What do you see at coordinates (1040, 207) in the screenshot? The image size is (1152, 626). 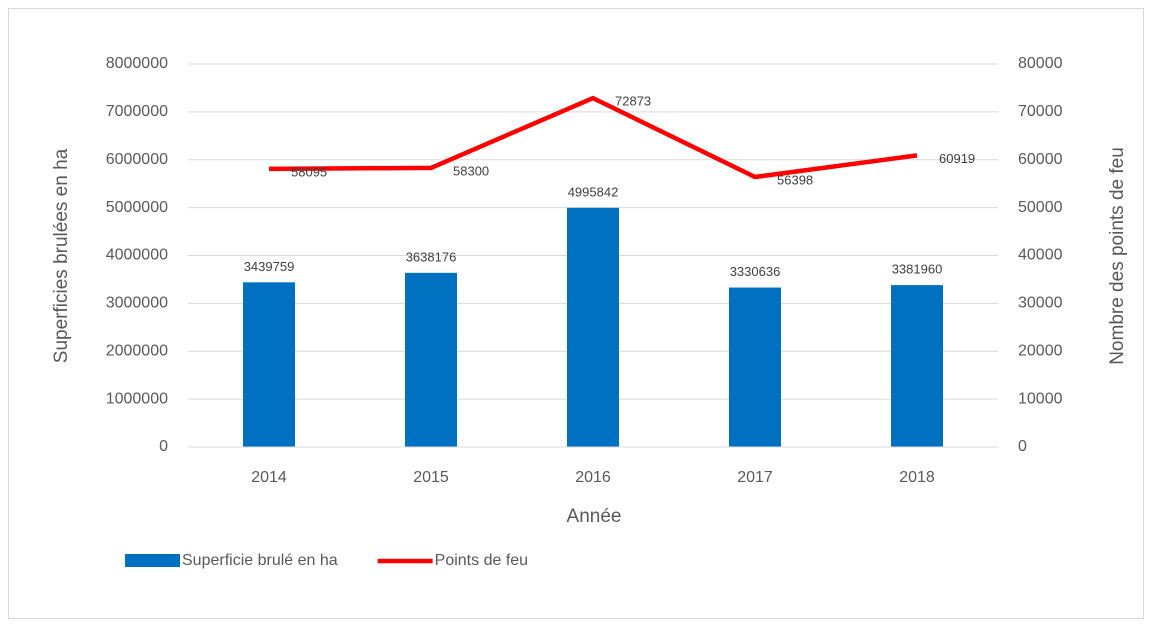 I see `y2-tick-label: 50000` at bounding box center [1040, 207].